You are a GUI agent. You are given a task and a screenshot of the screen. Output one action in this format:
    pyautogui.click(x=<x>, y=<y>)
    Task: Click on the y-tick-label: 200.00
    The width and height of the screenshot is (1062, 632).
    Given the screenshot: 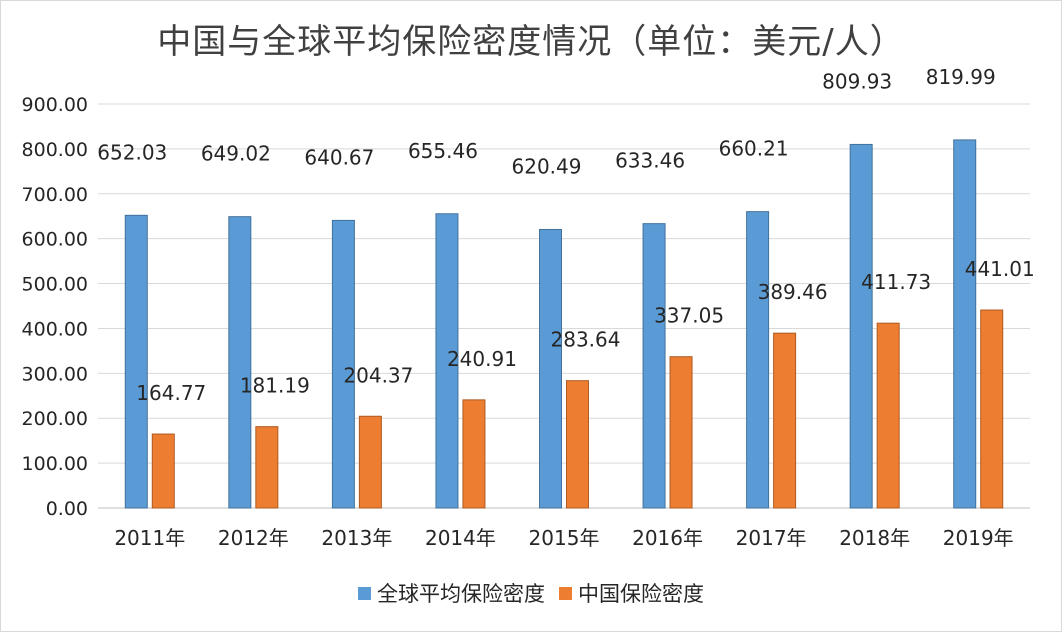 What is the action you would take?
    pyautogui.click(x=55, y=419)
    